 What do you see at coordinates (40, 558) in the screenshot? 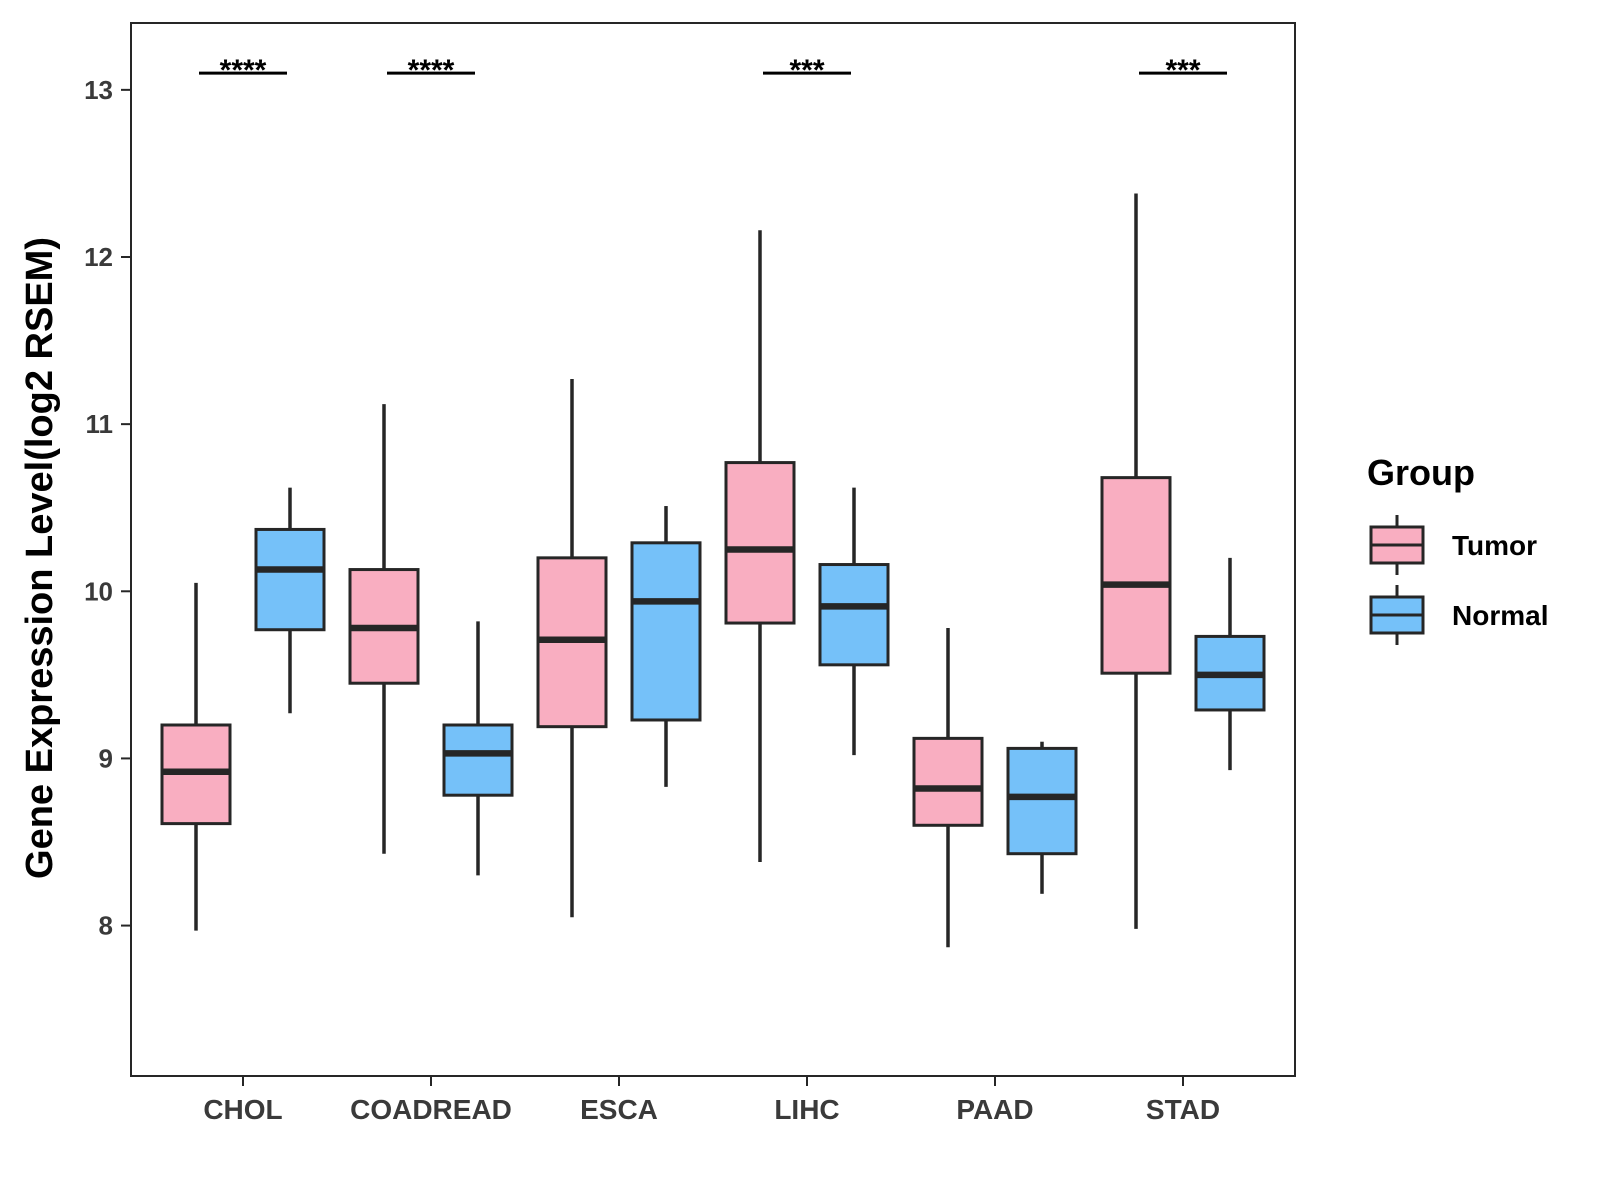
I see `y-axis-label: Gene Expression Level(log2 RSEM)` at bounding box center [40, 558].